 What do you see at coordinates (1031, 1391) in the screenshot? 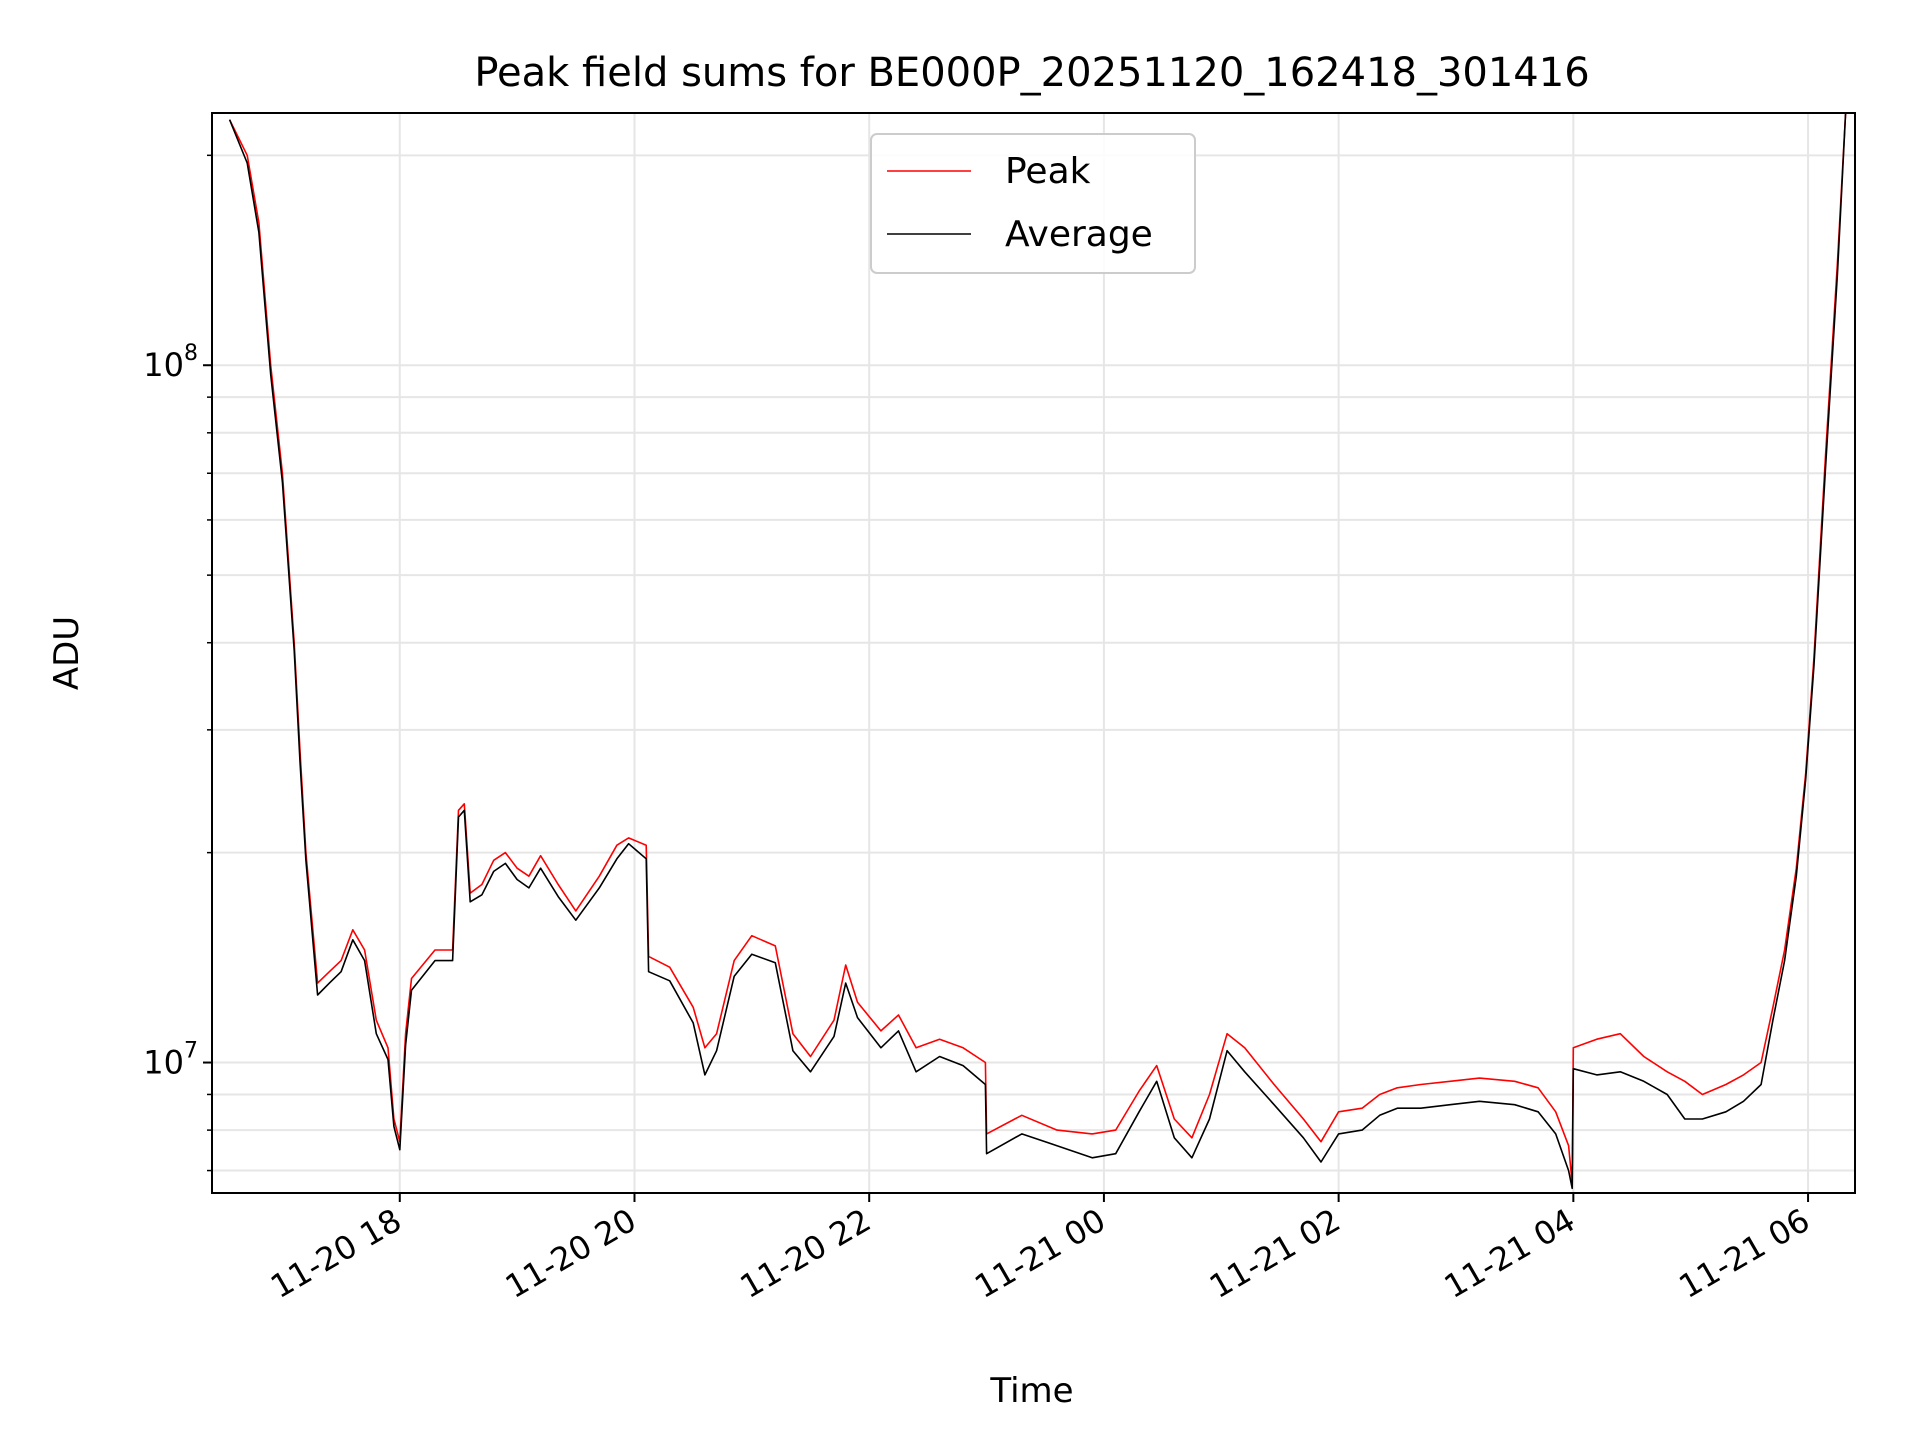
I see `x-axis-label: Time` at bounding box center [1031, 1391].